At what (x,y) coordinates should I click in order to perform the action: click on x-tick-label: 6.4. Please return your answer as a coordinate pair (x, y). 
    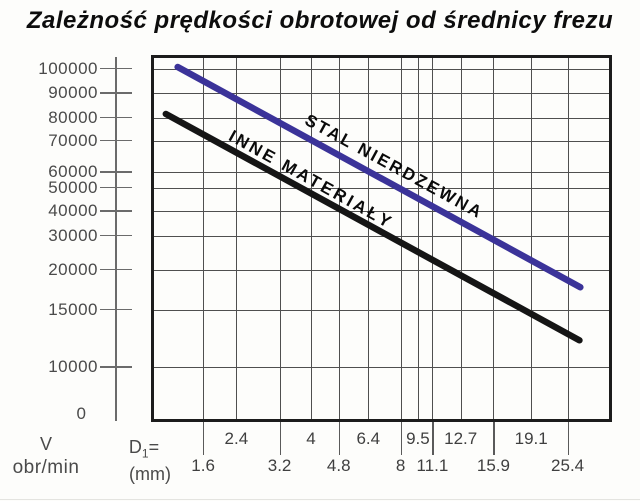
    Looking at the image, I should click on (368, 438).